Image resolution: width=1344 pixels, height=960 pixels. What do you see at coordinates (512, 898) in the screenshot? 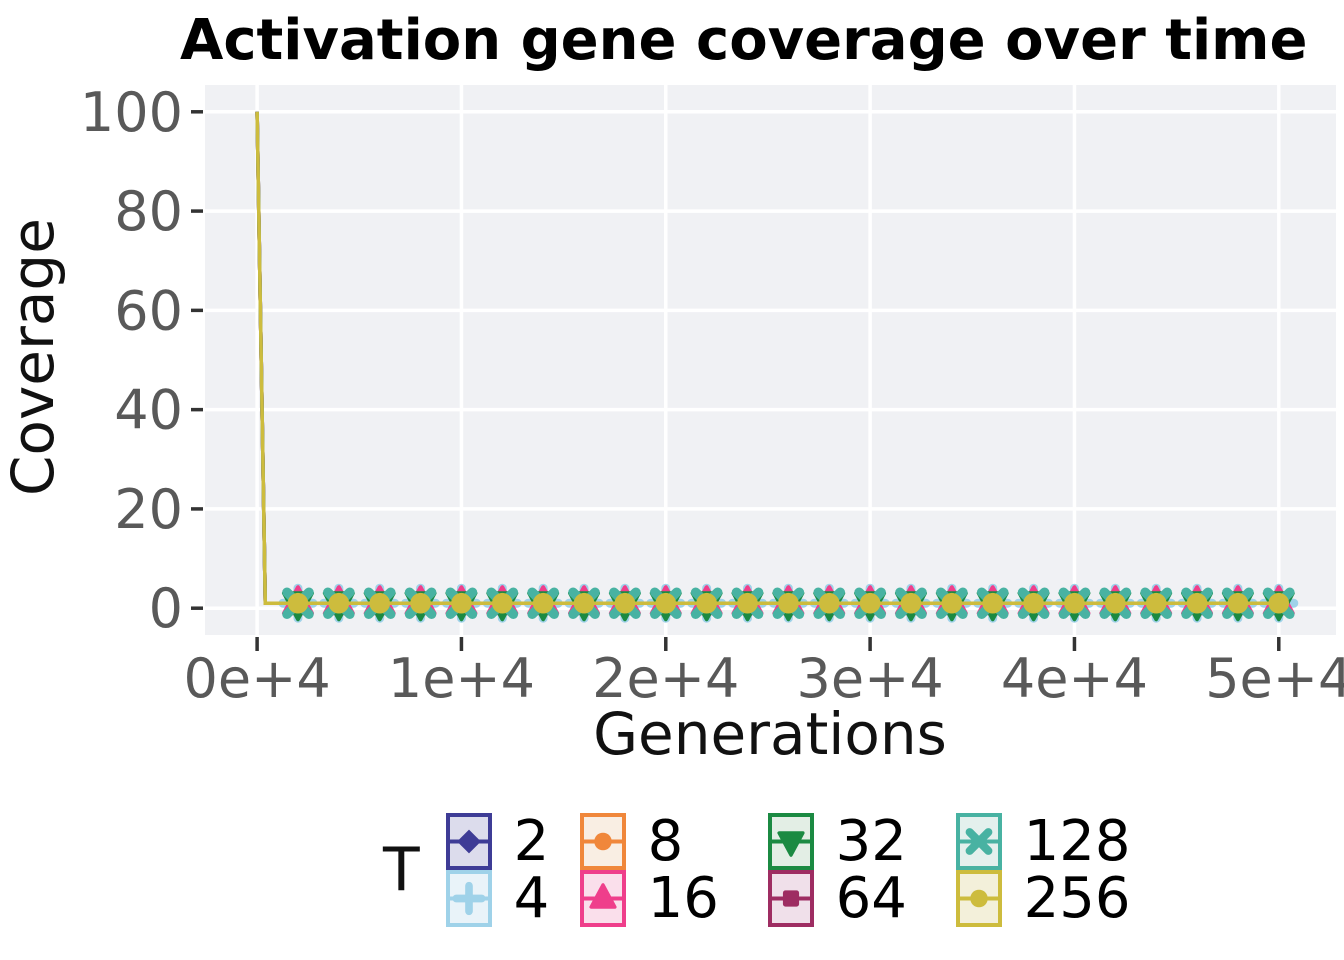
I see `legend-entry-4: 4` at bounding box center [512, 898].